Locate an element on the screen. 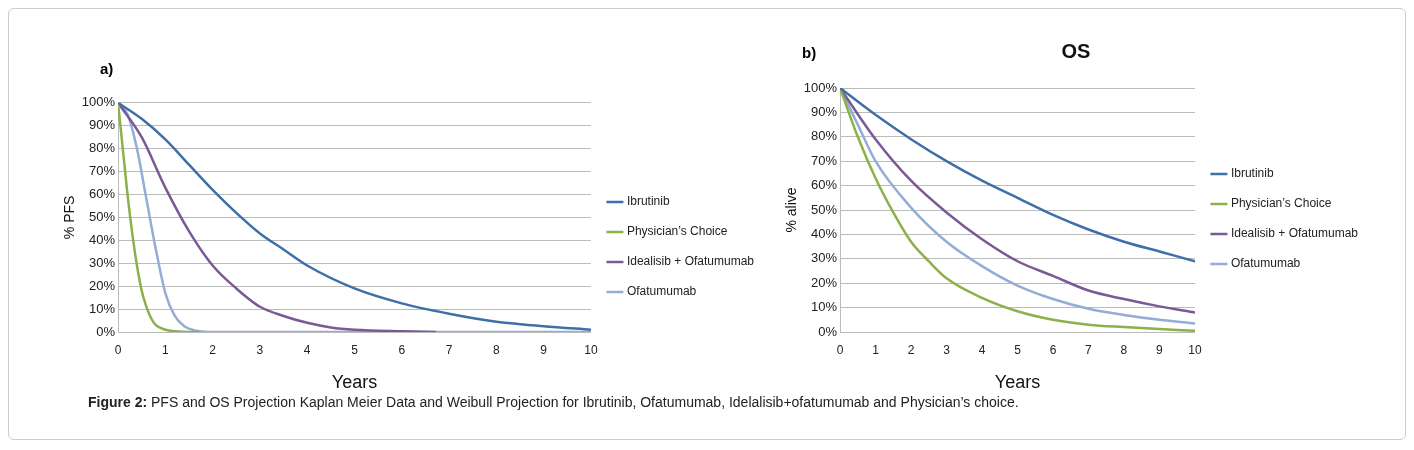  y-axis-title: % alive is located at coordinates (791, 210).